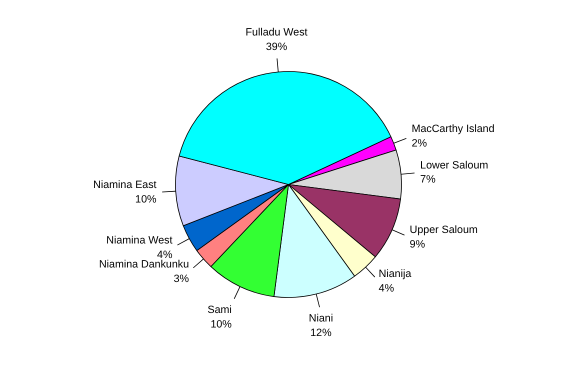  Describe the element at coordinates (277, 46) in the screenshot. I see `data-label: 39%` at that location.